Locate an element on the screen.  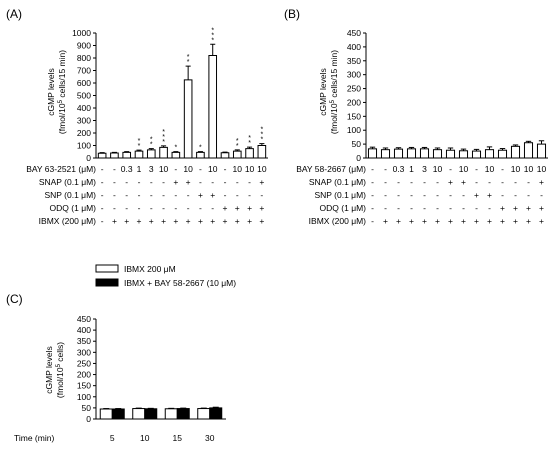
b-row-label: IBMX (200 μM) is located at coordinates (337, 221).